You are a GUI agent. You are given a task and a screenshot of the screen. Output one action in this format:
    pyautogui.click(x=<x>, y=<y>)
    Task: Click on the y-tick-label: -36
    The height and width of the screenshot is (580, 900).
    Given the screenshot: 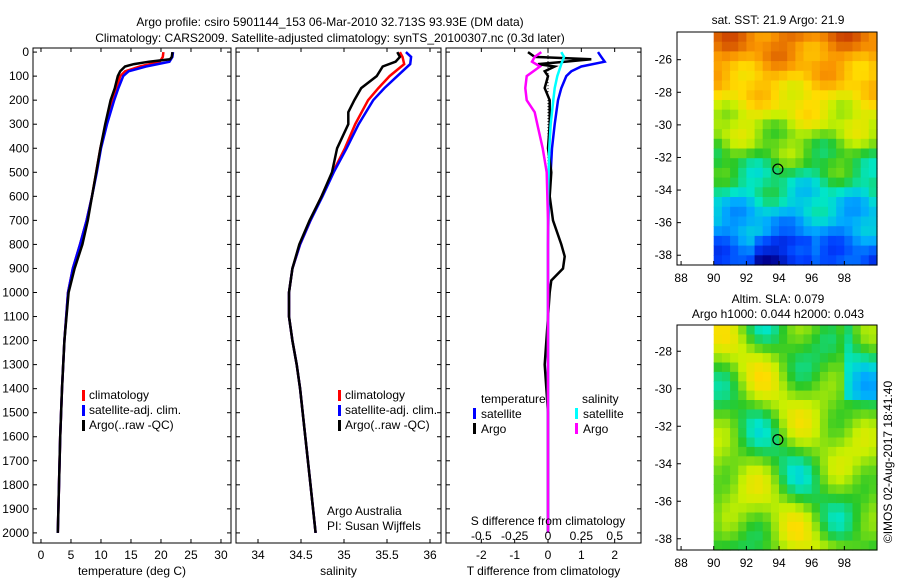 What is the action you would take?
    pyautogui.click(x=664, y=223)
    